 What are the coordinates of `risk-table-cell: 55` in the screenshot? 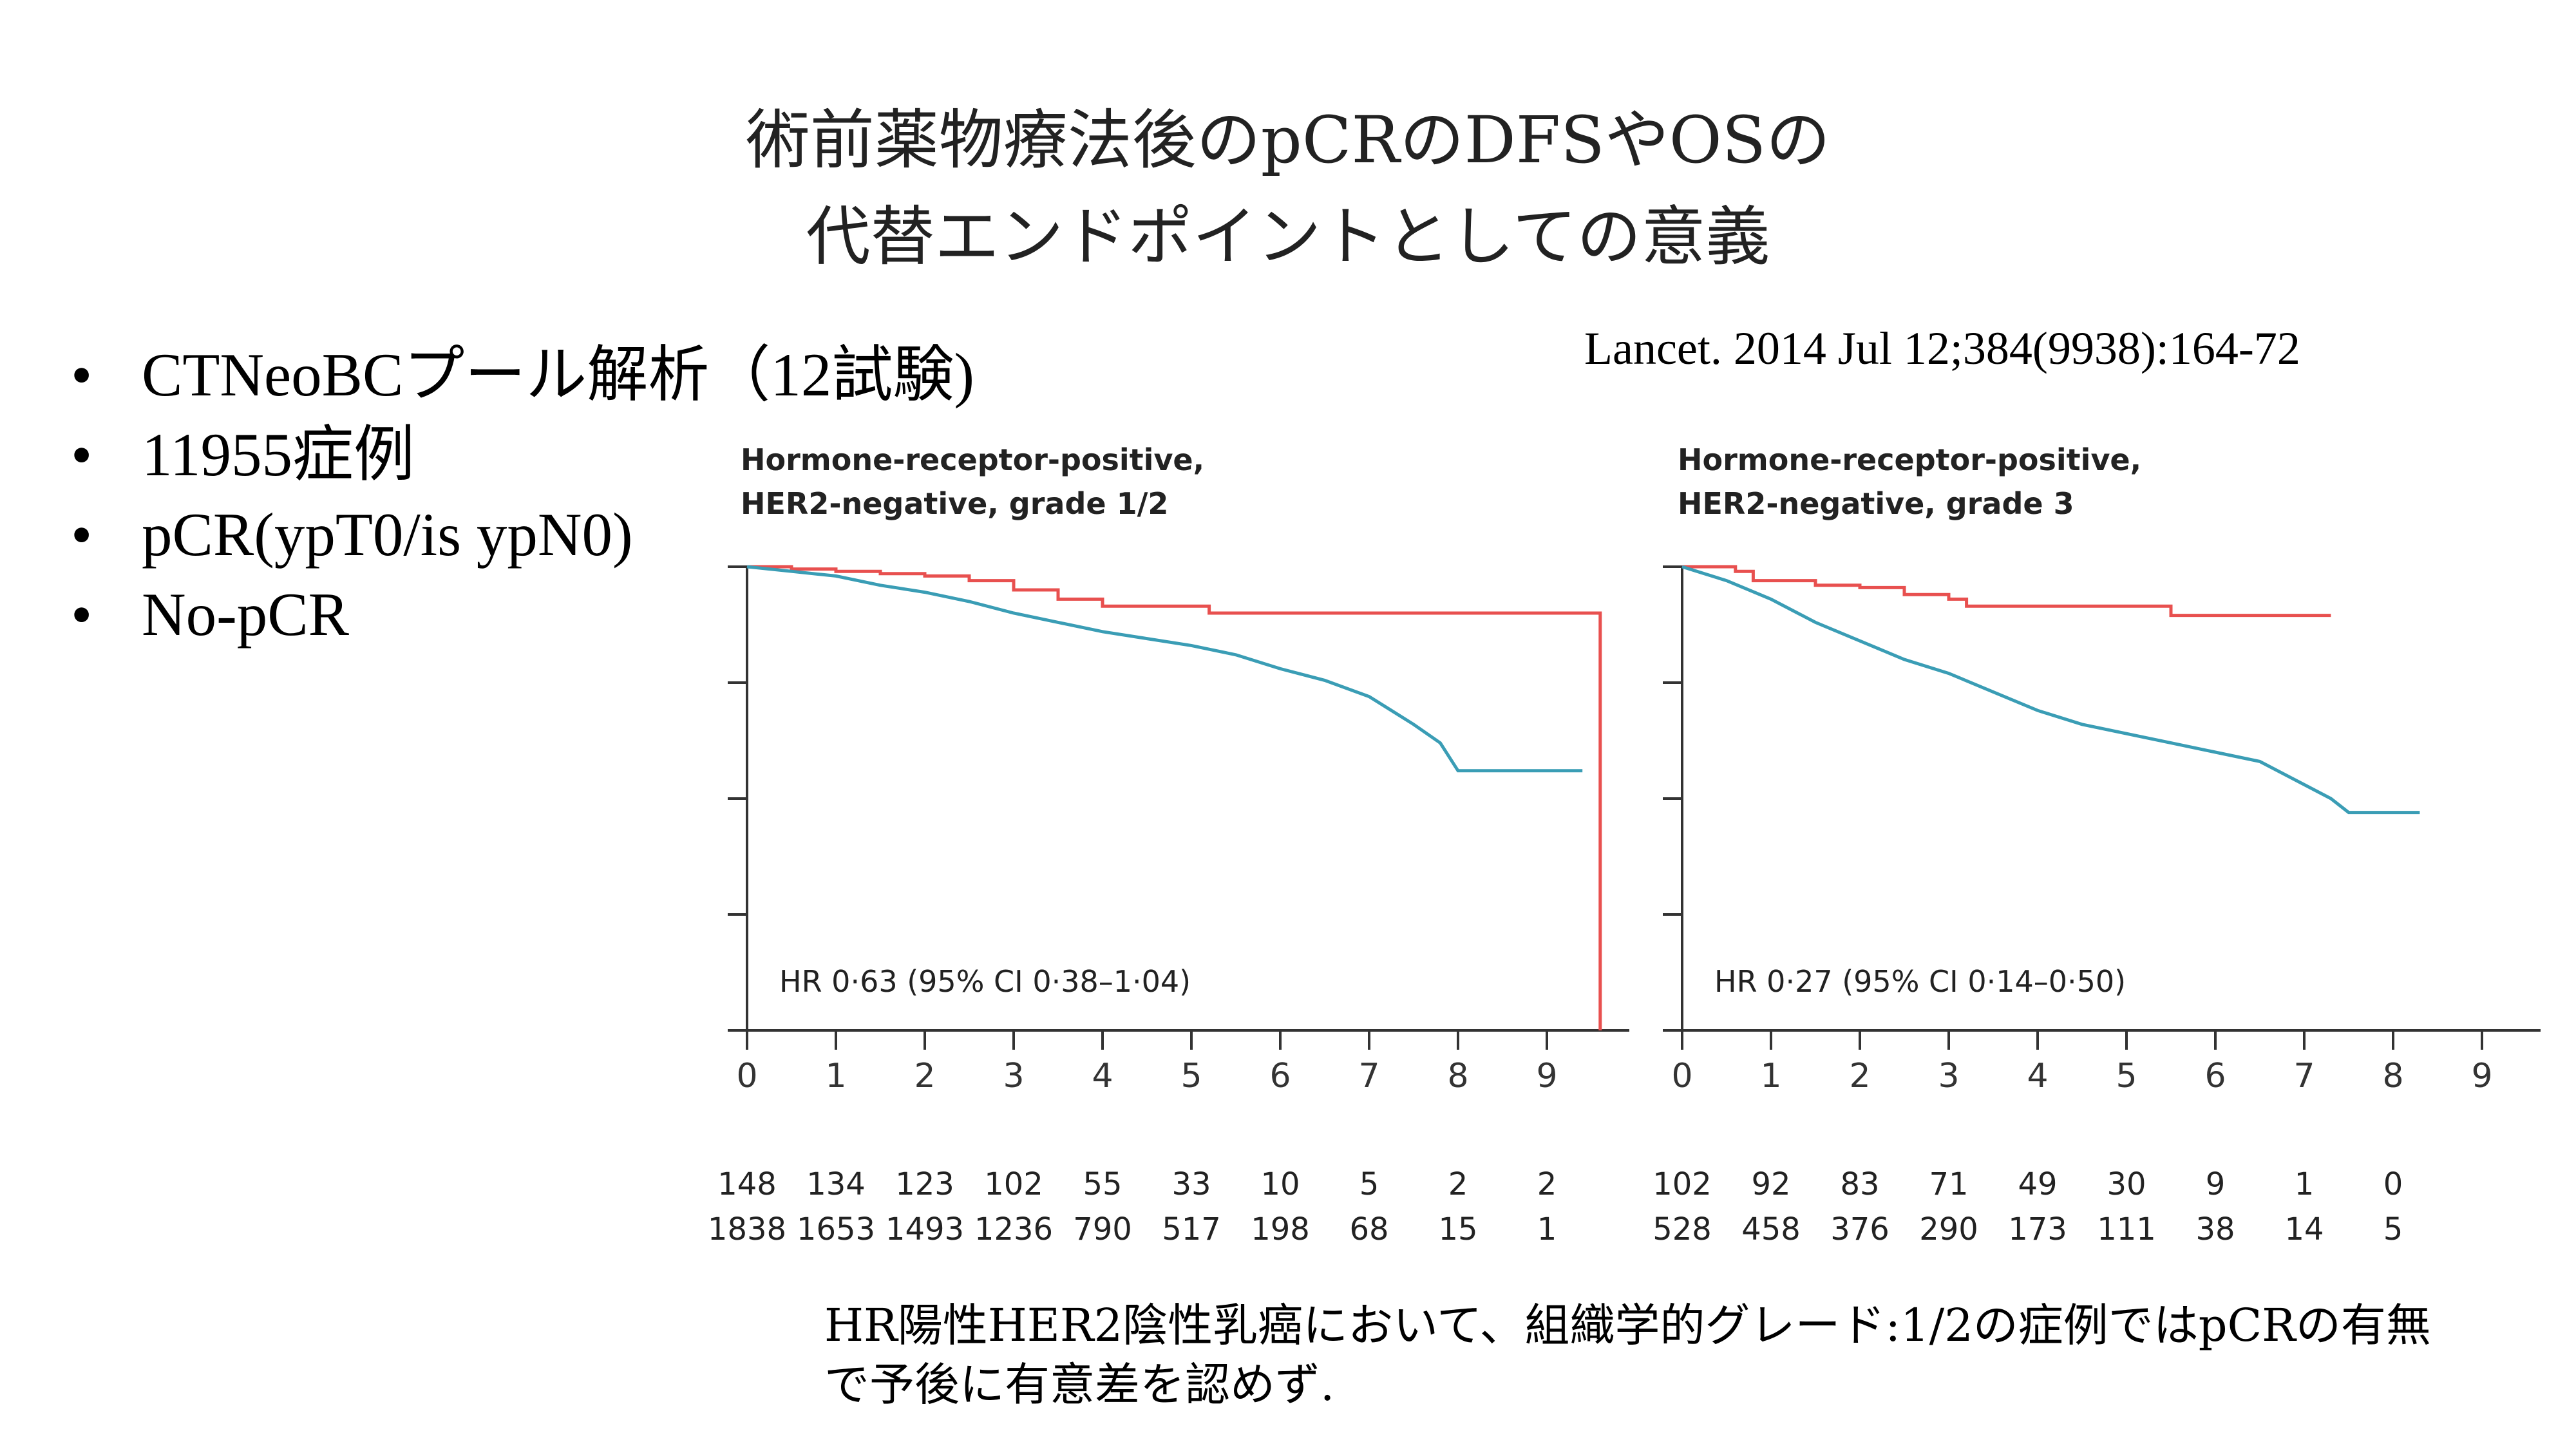 It's located at (1102, 1184).